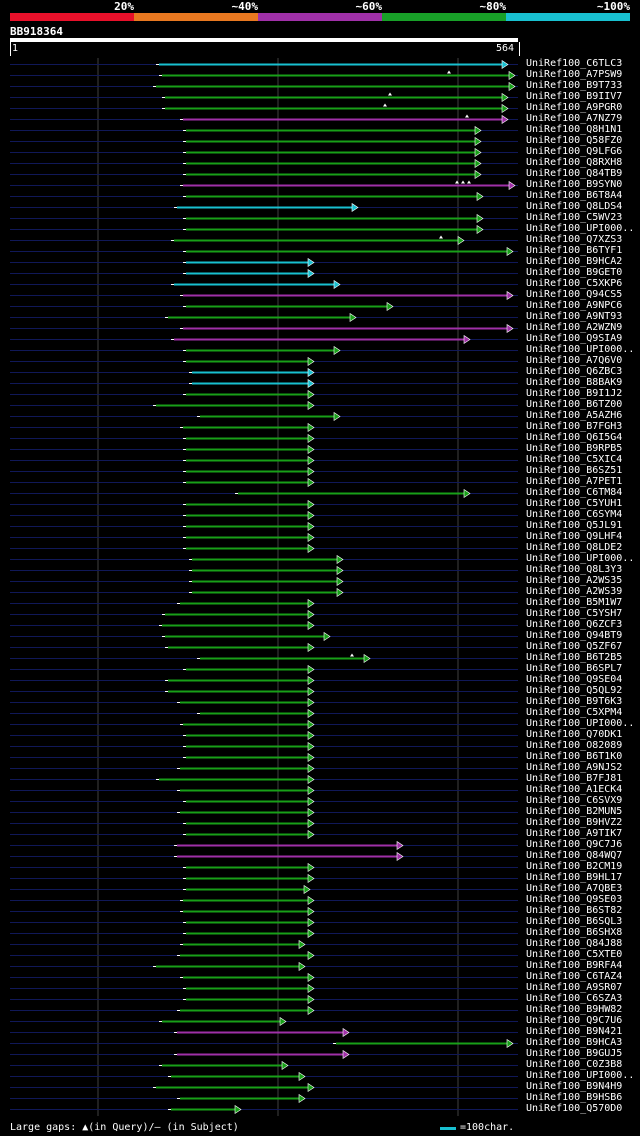 This screenshot has width=640, height=1136. I want to click on hit-label: UniRef100_B9GUJ5, so click(574, 1053).